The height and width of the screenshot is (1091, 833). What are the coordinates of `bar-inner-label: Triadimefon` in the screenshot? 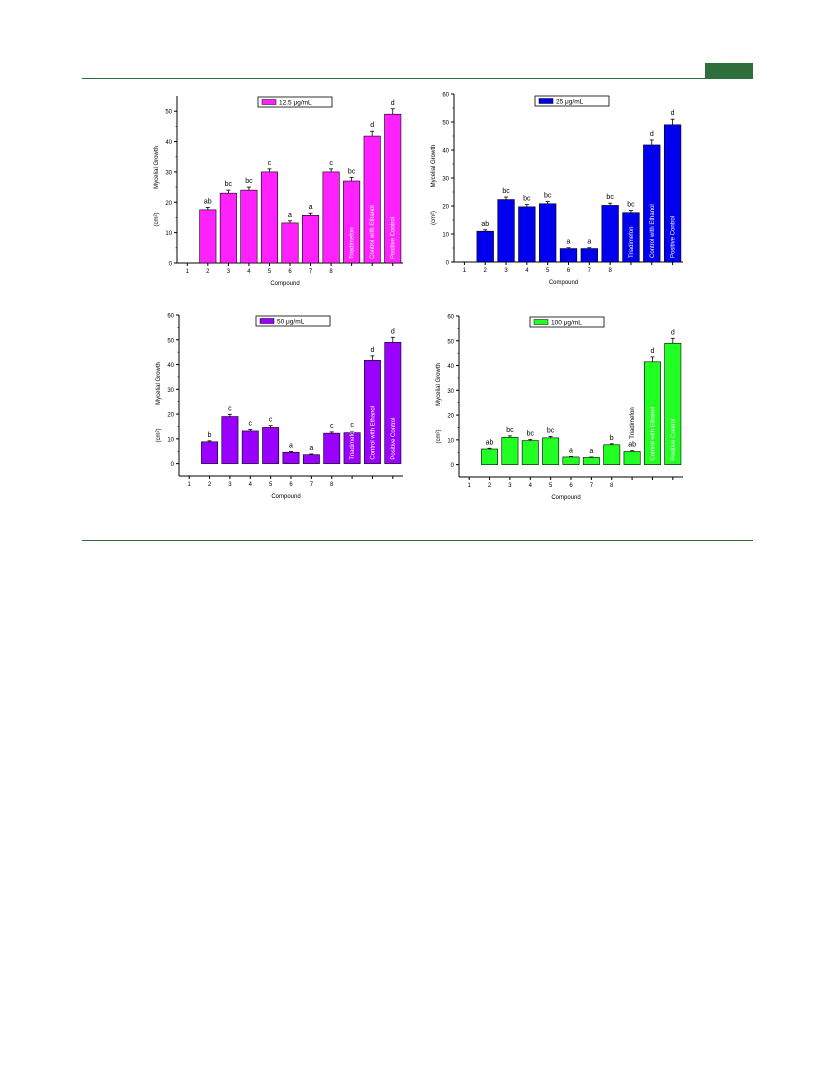 It's located at (353, 443).